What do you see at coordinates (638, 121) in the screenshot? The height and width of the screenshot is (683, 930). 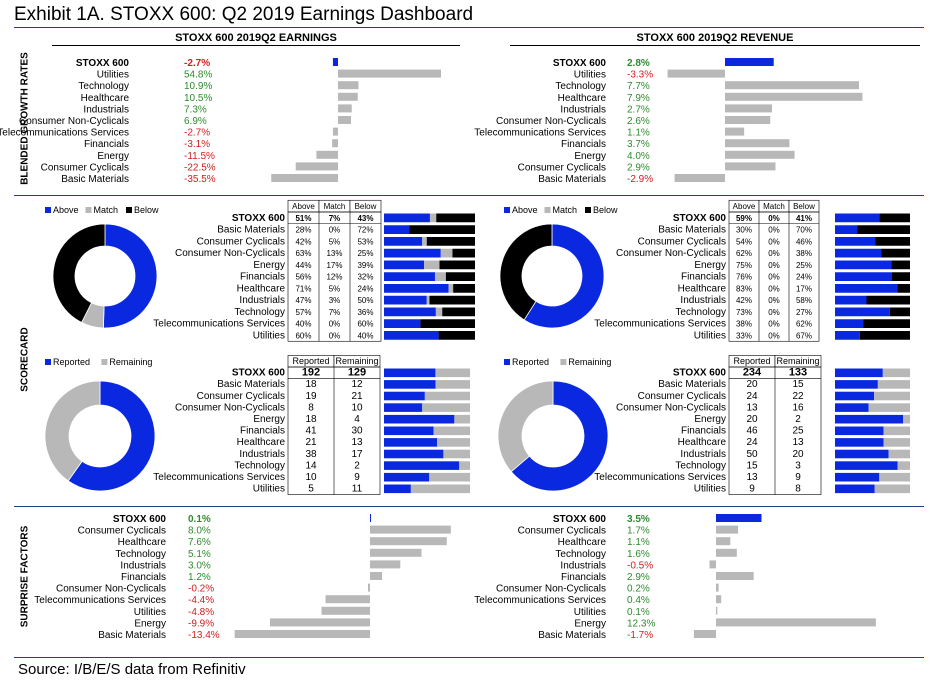 I see `data-label: 2.6%` at bounding box center [638, 121].